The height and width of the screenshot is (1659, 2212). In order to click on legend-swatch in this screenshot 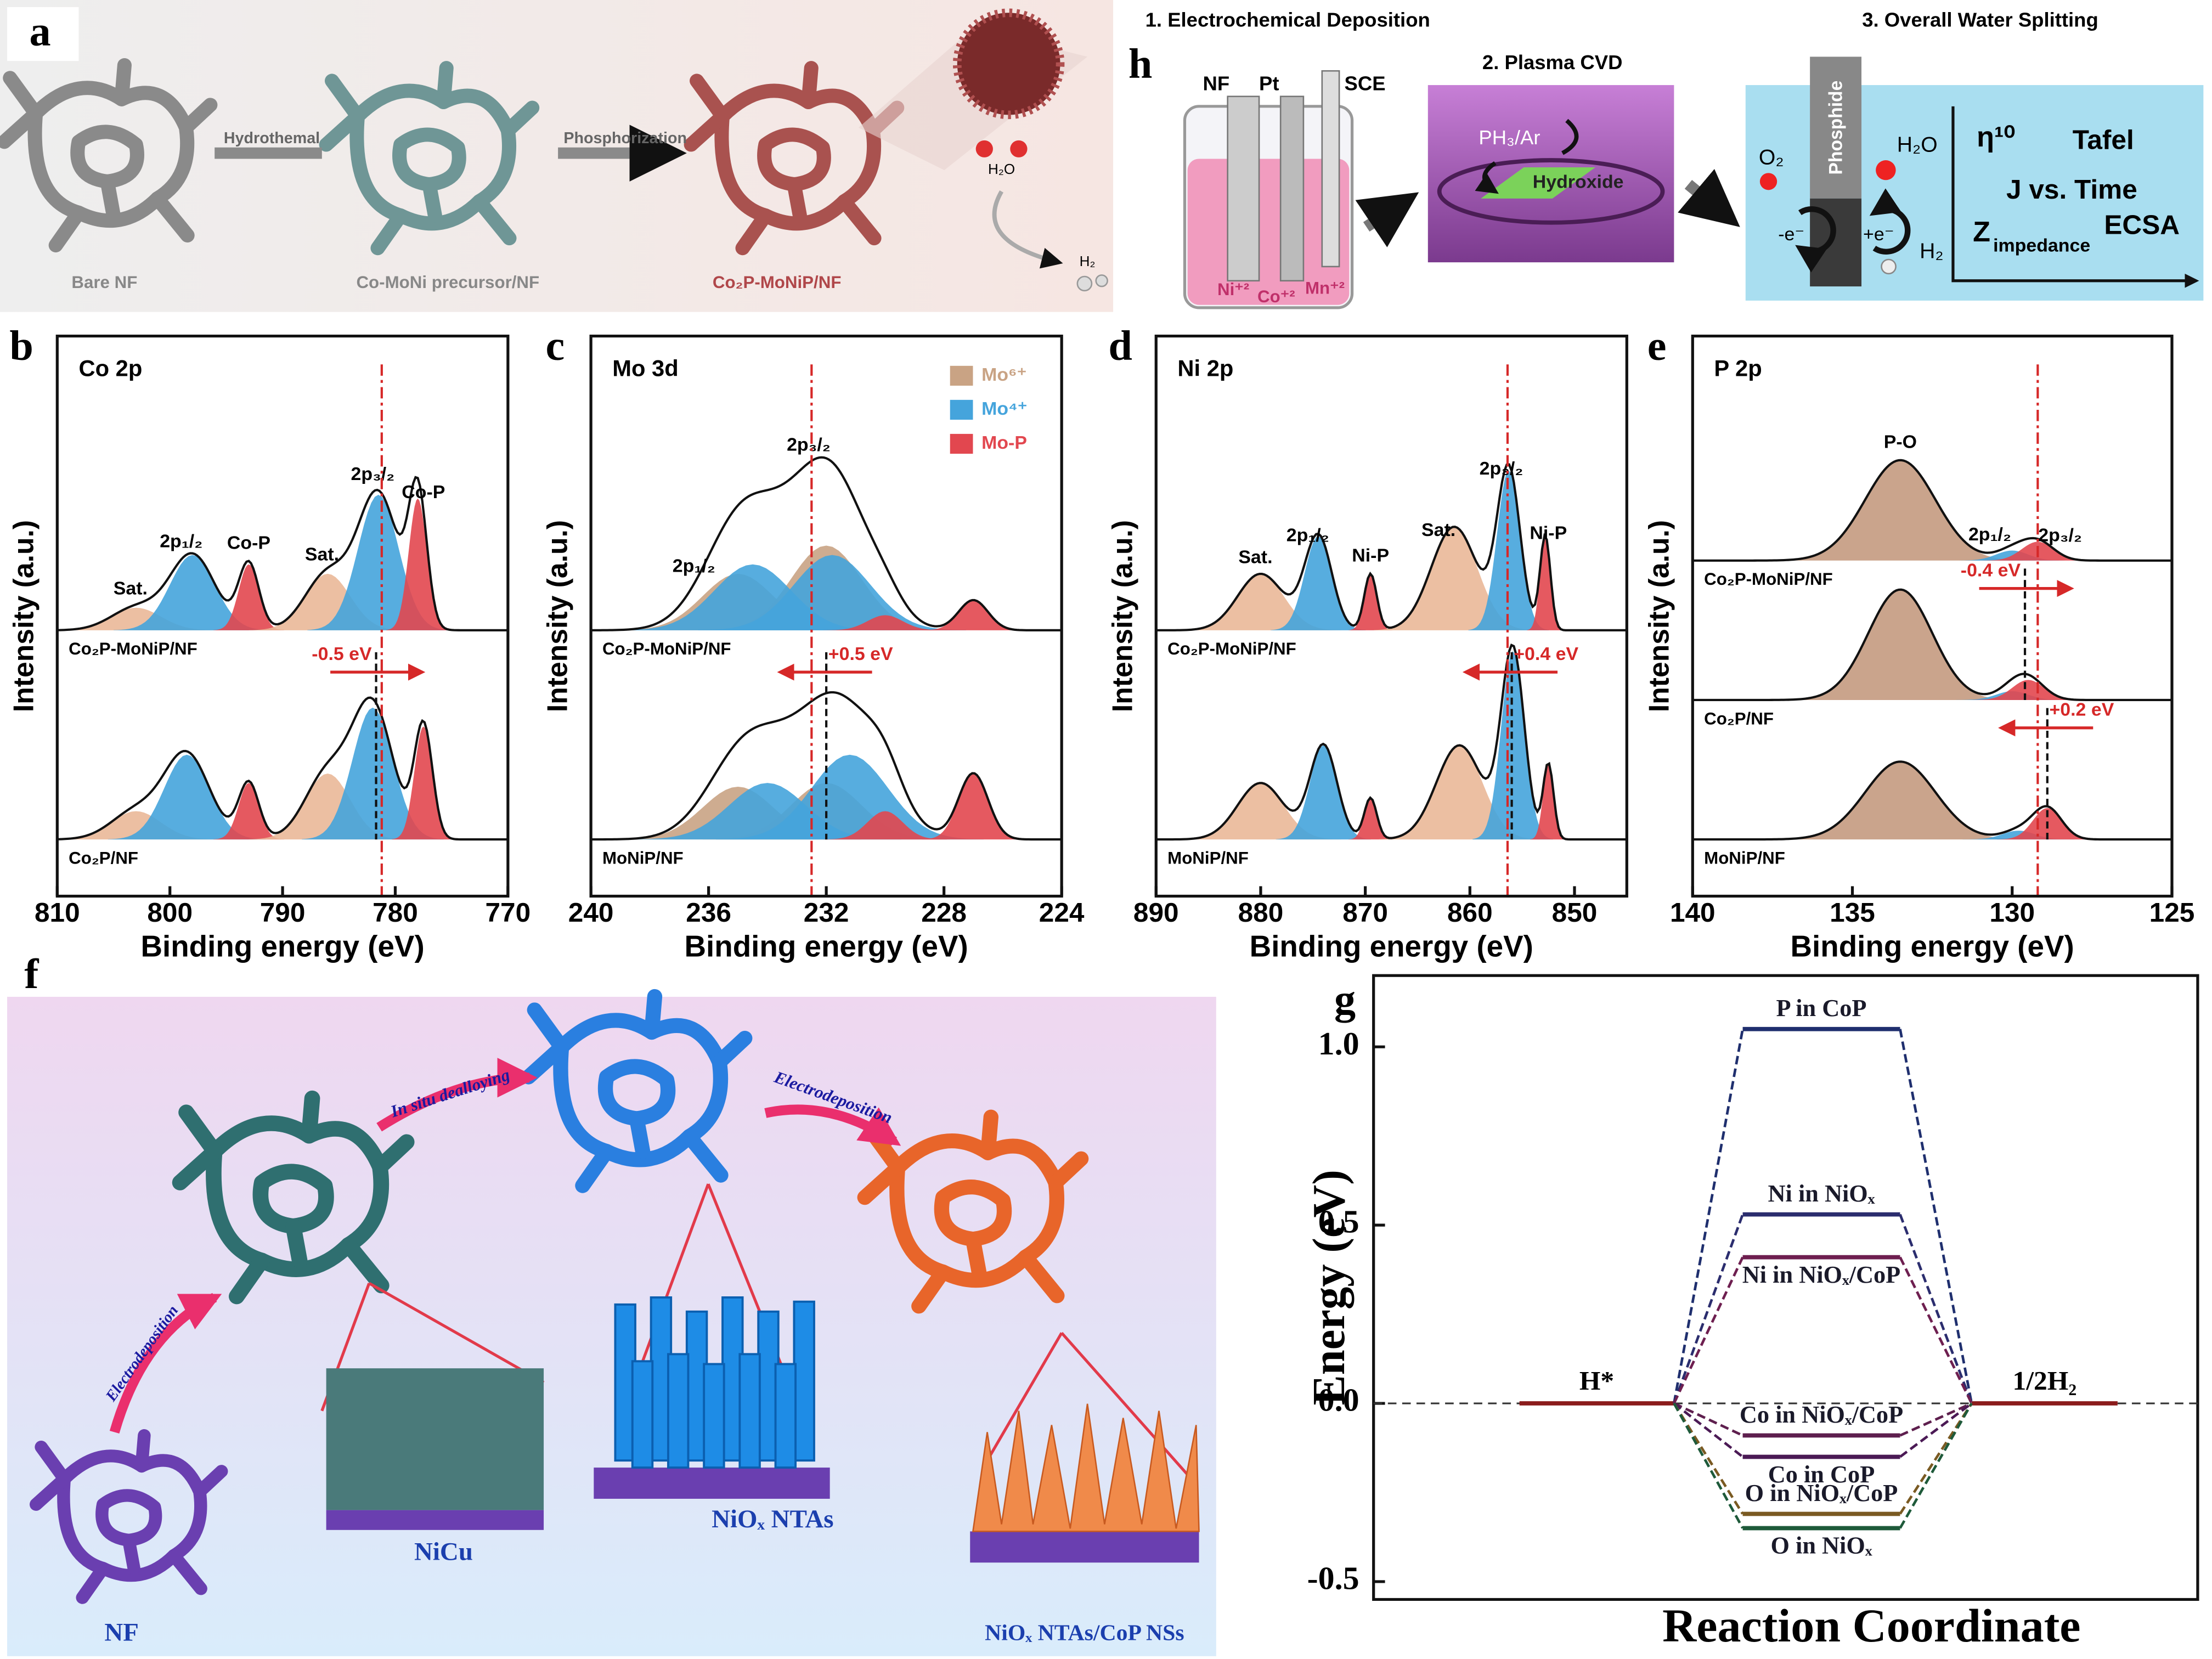, I will do `click(962, 375)`.